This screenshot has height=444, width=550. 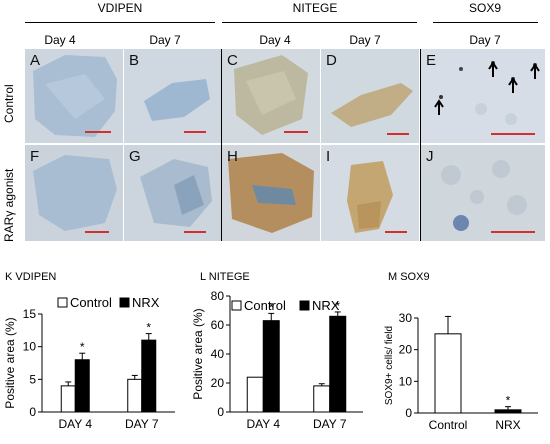 I want to click on vdipen-y-tick-label: 15, so click(x=30, y=314).